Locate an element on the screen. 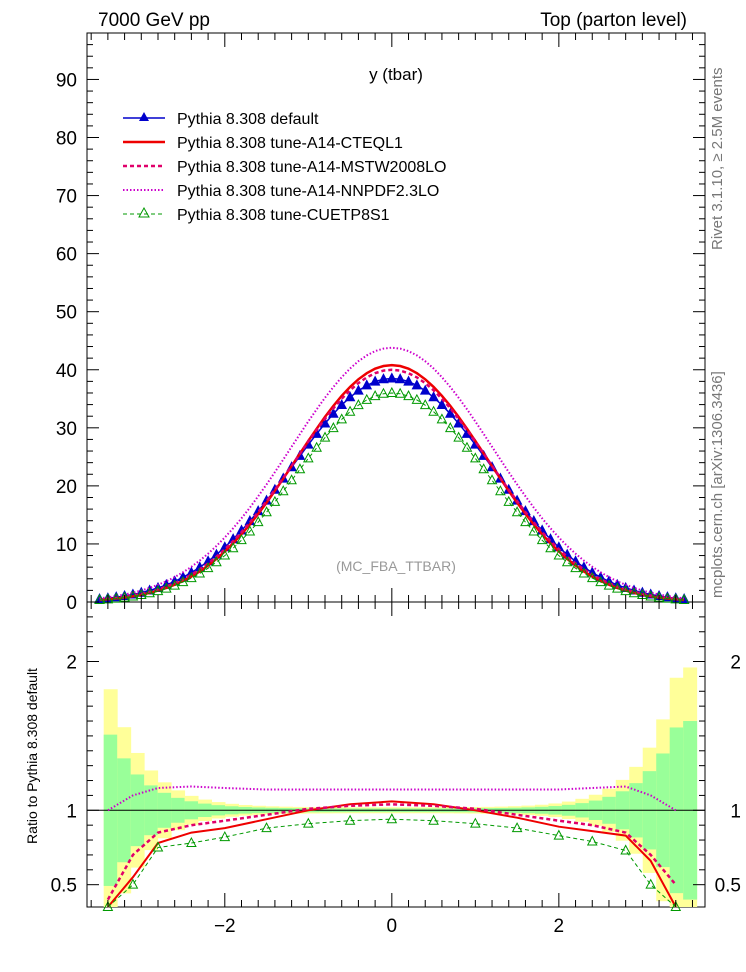  ratio-y-axis-label: Ratio to Pythia 8.308 default is located at coordinates (32, 756).